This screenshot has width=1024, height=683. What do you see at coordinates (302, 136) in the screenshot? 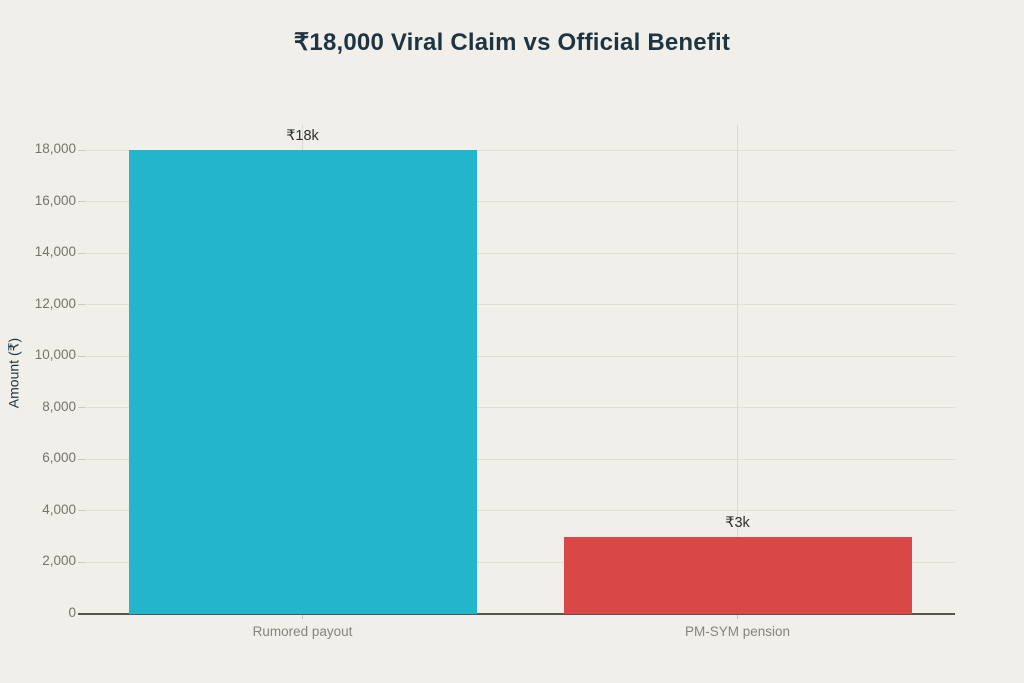
I see `bar-value-label: ₹18k` at bounding box center [302, 136].